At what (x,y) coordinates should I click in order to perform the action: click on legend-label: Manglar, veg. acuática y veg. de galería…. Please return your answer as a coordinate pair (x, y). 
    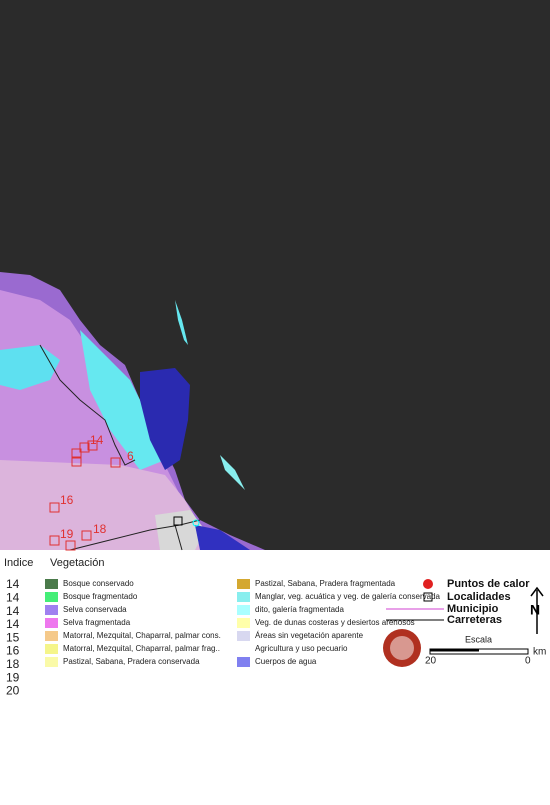
    Looking at the image, I should click on (348, 596).